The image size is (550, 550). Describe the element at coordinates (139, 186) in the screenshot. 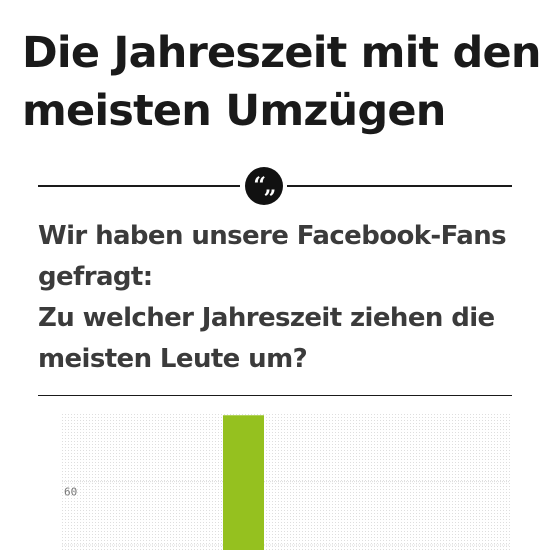

I see `divider-line-left` at that location.